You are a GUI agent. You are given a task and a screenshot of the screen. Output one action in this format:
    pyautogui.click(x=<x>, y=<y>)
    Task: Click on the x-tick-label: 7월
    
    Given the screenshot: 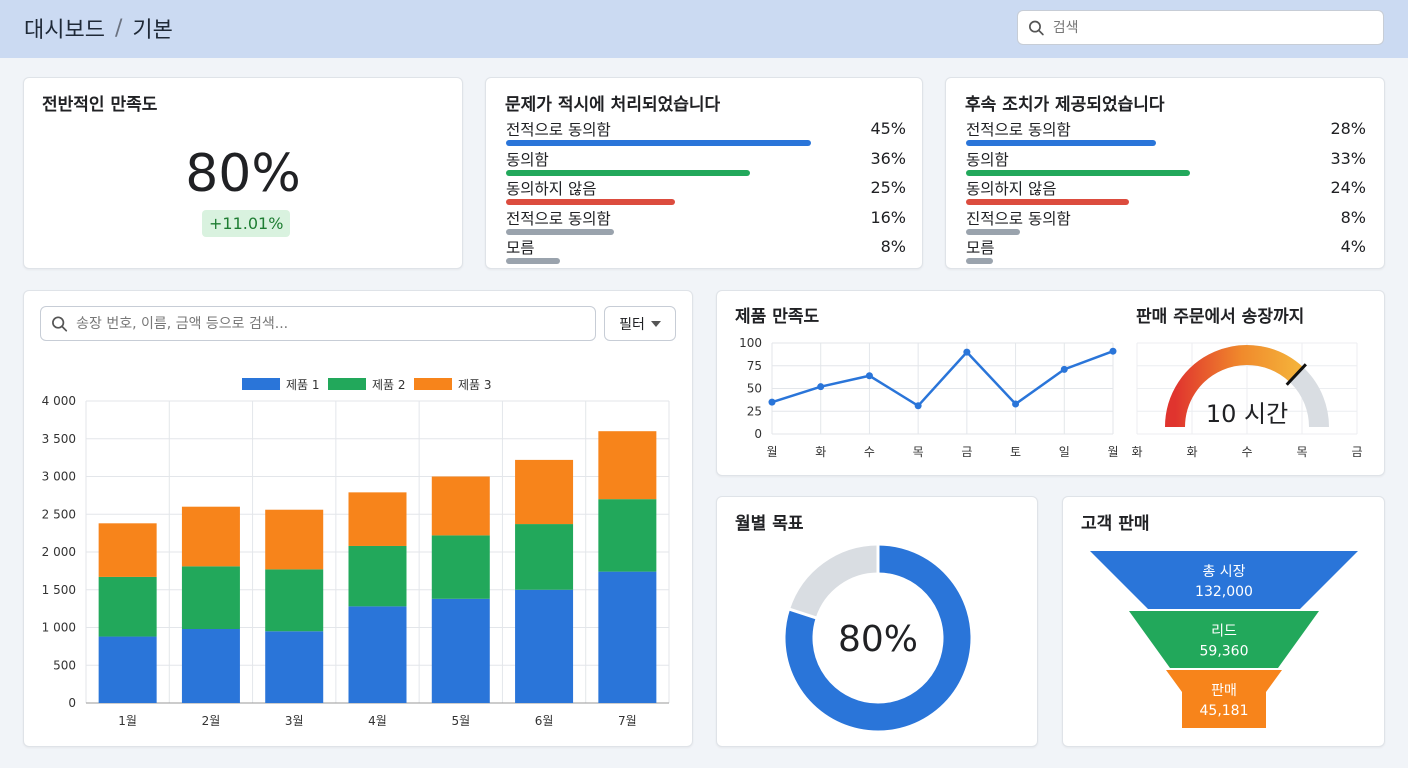 What is the action you would take?
    pyautogui.click(x=627, y=721)
    